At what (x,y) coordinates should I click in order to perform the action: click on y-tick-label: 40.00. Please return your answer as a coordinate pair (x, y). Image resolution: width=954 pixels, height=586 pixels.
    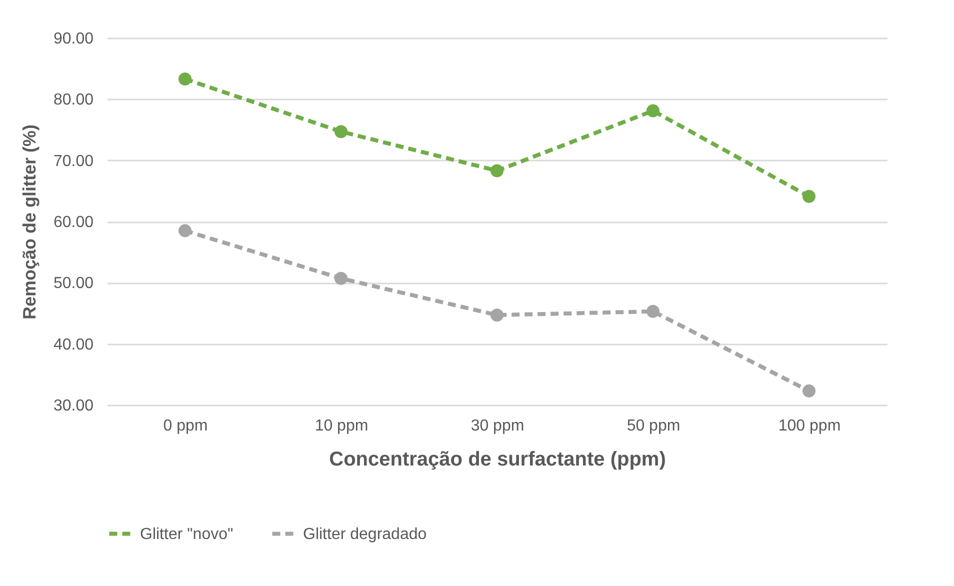
    Looking at the image, I should click on (73, 345).